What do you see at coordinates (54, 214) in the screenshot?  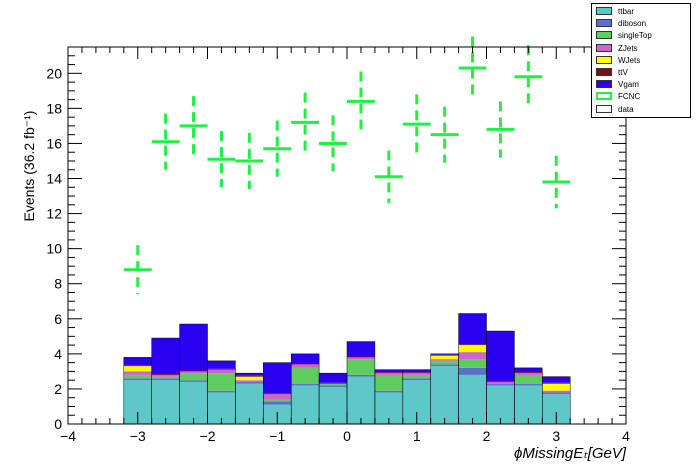 I see `y-tick-label: 12` at bounding box center [54, 214].